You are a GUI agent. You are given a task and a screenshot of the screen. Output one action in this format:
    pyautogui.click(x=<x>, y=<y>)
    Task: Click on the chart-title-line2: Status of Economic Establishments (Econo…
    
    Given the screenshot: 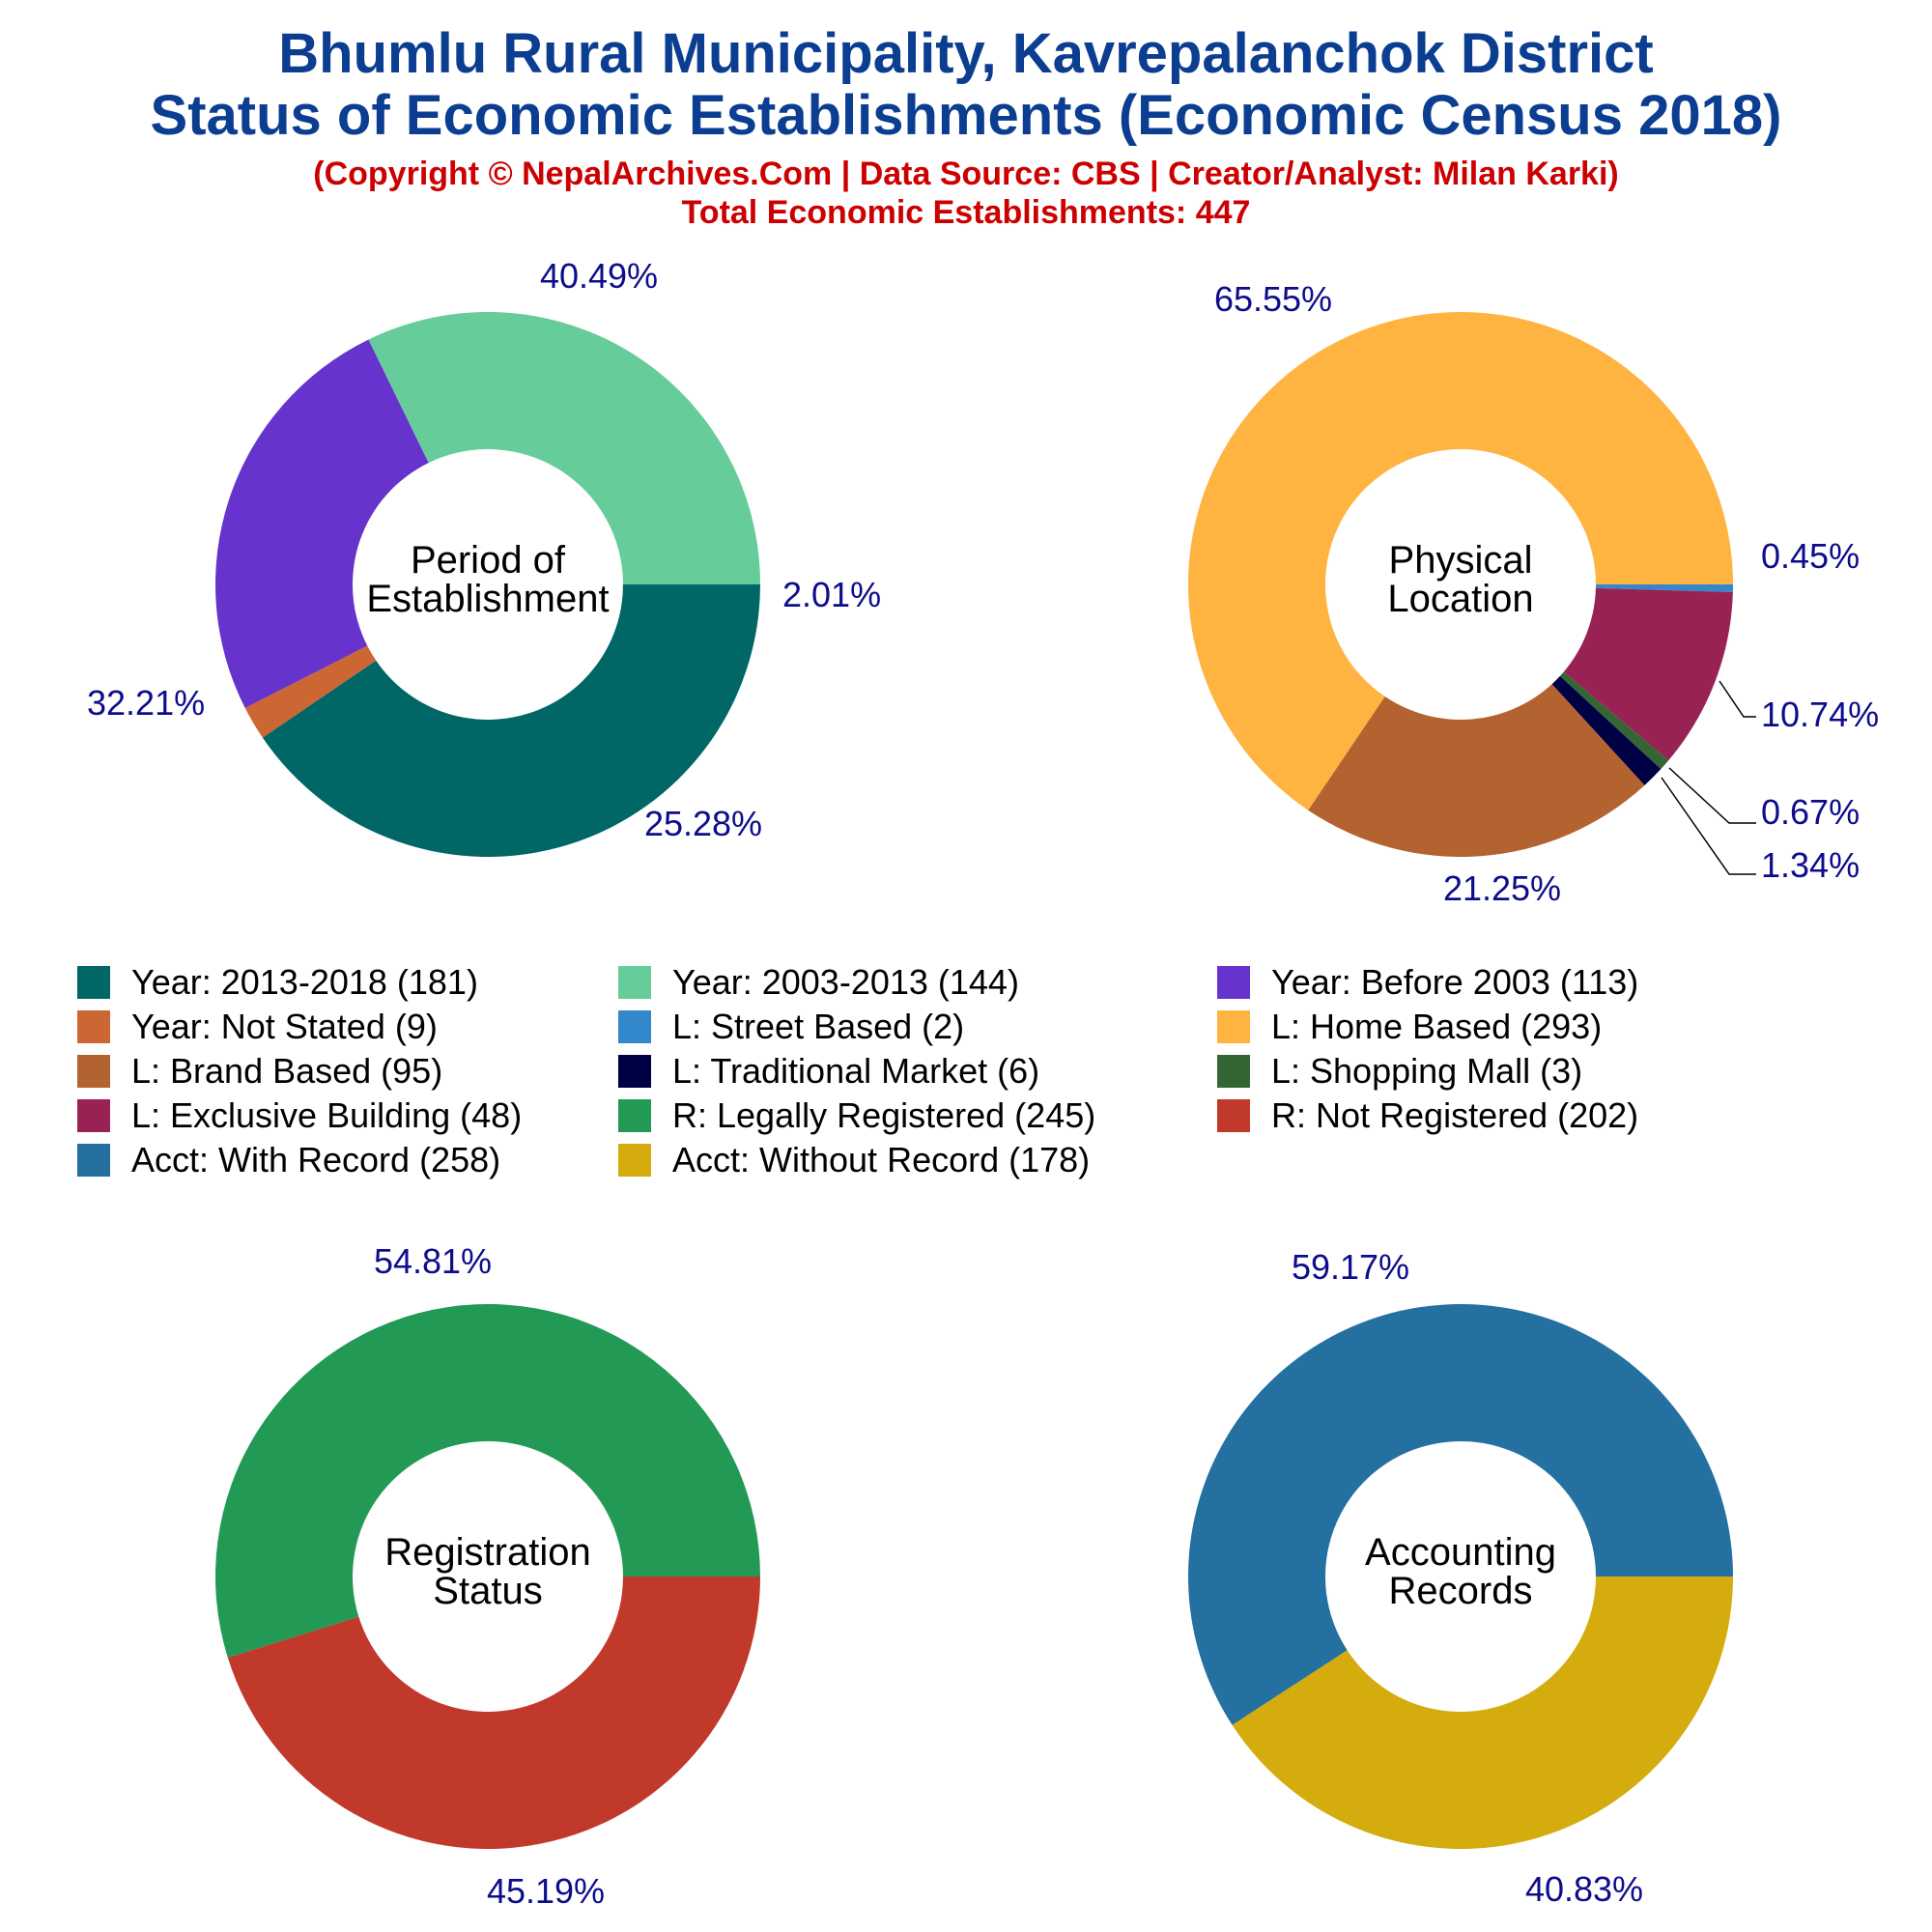 What is the action you would take?
    pyautogui.click(x=966, y=115)
    